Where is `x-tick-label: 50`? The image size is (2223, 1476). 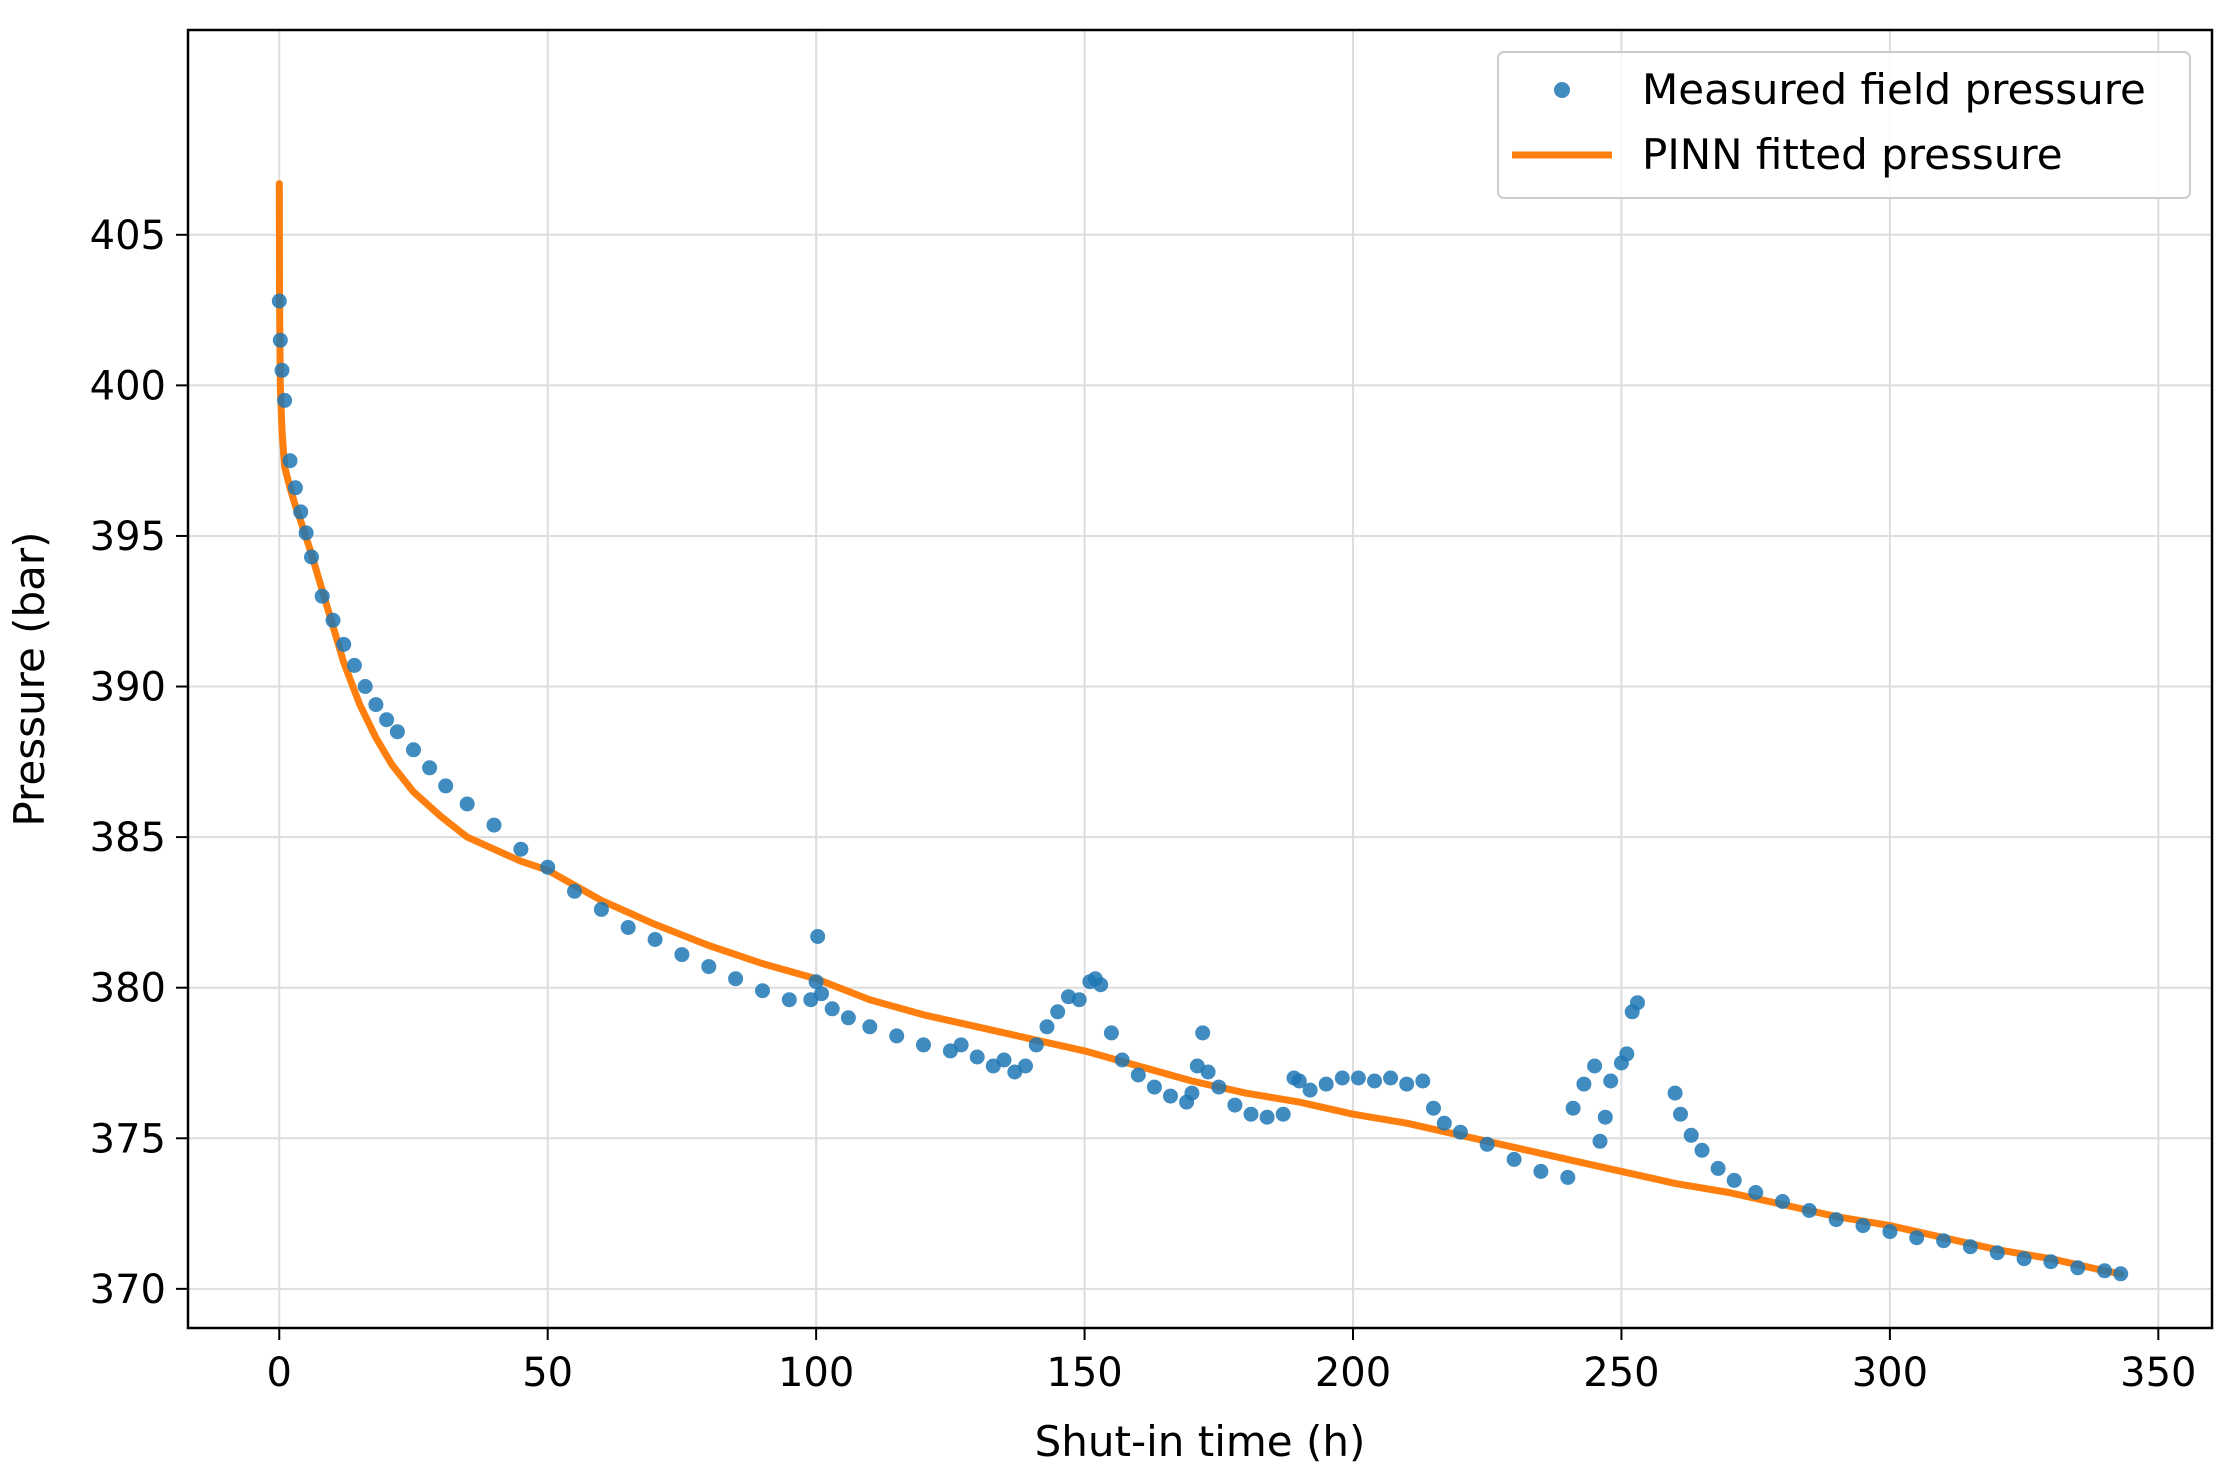
x-tick-label: 50 is located at coordinates (547, 1373).